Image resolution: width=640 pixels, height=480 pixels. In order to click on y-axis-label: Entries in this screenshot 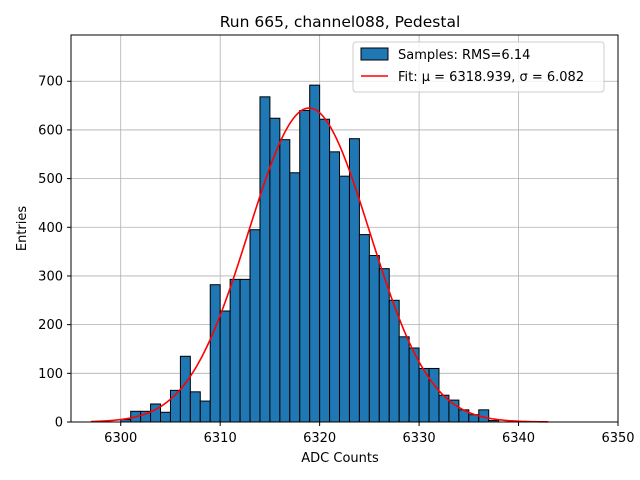, I will do `click(22, 229)`.